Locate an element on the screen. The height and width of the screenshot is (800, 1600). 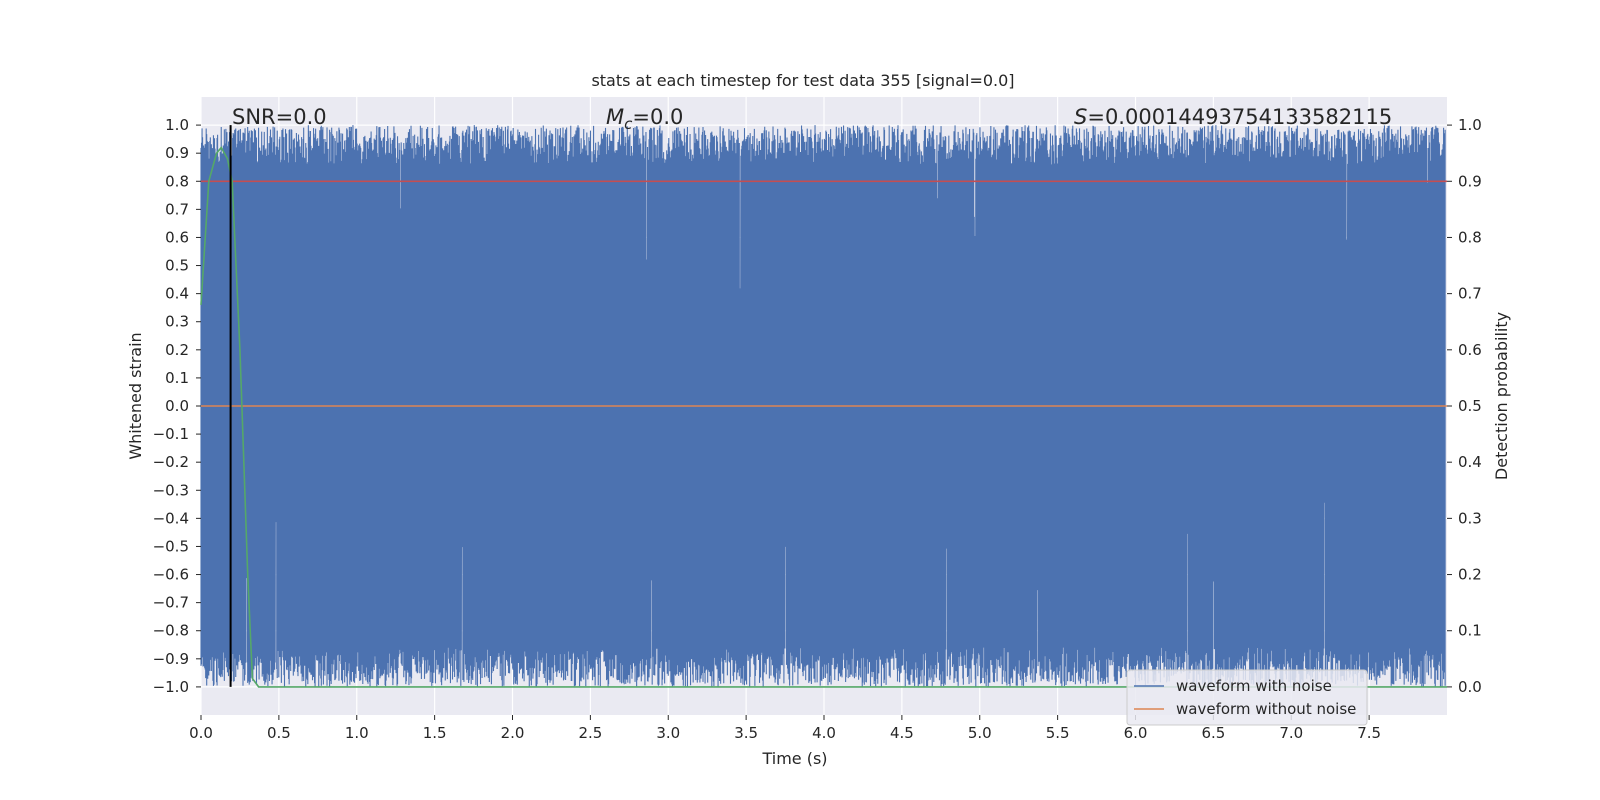
x-tick-label: 2.0 is located at coordinates (513, 733).